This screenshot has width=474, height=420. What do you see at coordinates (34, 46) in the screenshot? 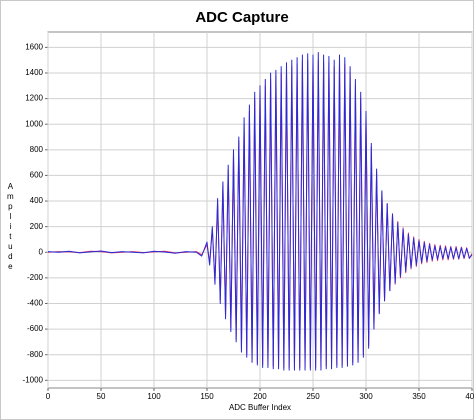
I see `y-tick-label: 1600` at bounding box center [34, 46].